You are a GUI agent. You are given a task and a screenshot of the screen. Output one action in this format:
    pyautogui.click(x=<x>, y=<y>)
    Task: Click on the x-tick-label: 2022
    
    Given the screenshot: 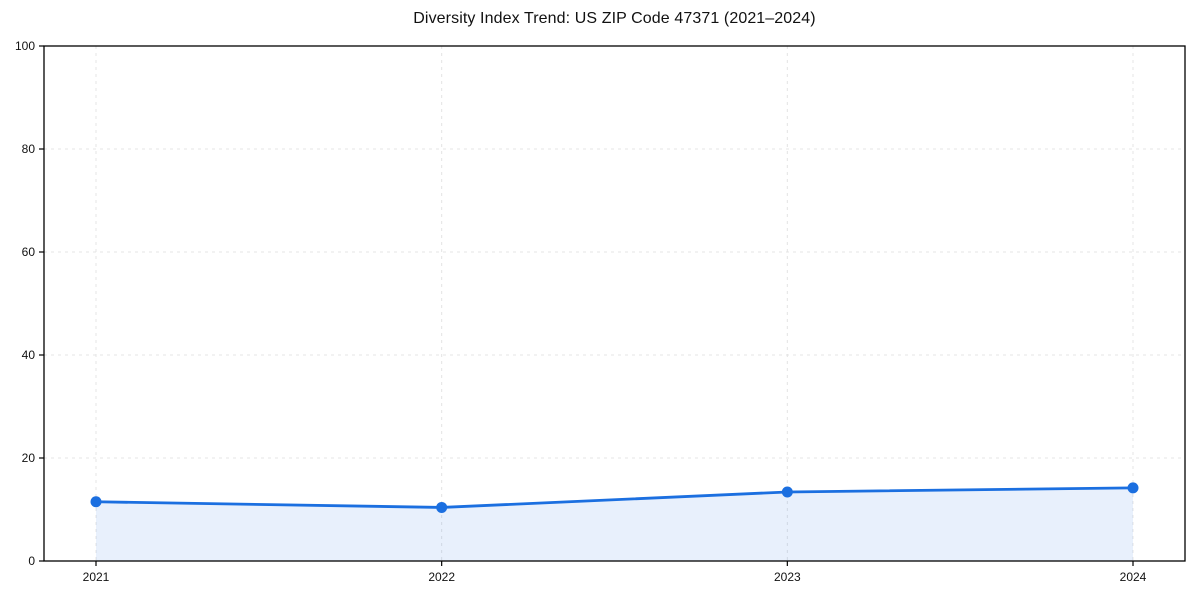 What is the action you would take?
    pyautogui.click(x=441, y=577)
    